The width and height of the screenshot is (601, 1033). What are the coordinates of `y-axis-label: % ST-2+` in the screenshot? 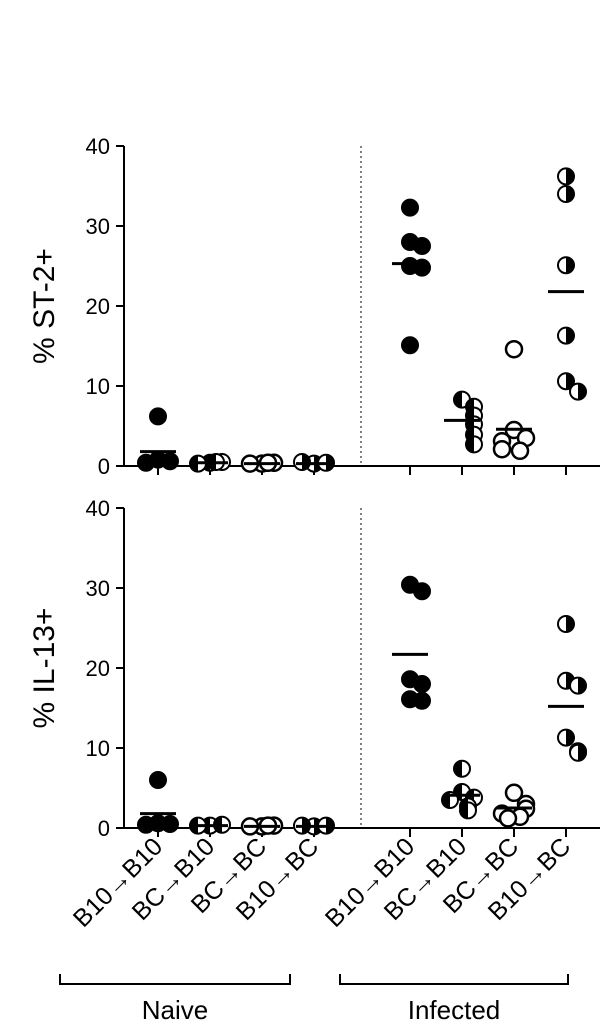 It's located at (44, 306).